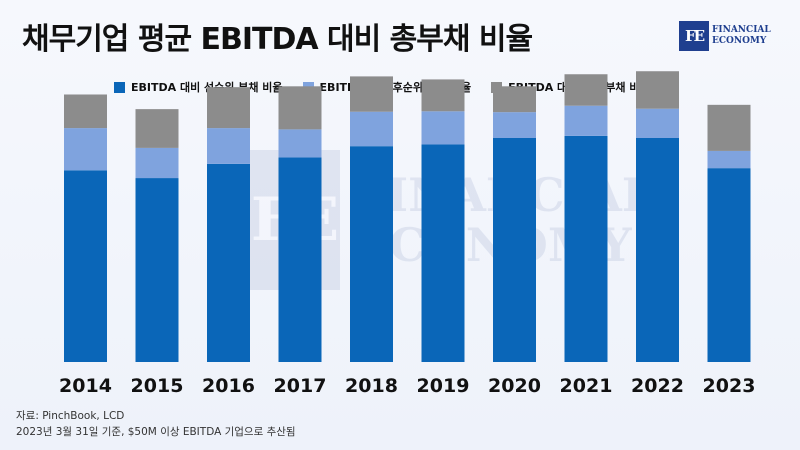  Describe the element at coordinates (586, 386) in the screenshot. I see `x-tick-label-2021: 2021` at that location.